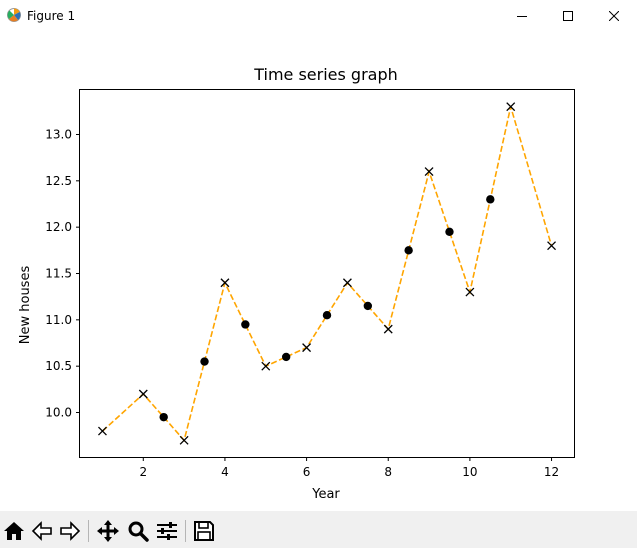 The width and height of the screenshot is (637, 548). I want to click on forward-button, so click(70, 531).